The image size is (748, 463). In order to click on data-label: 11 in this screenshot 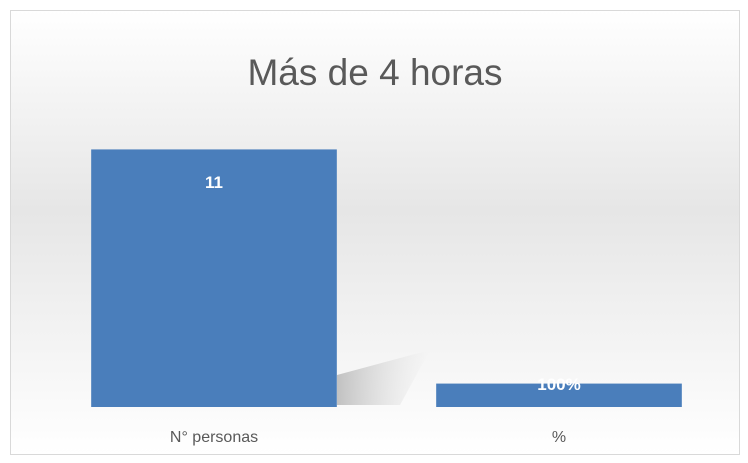, I will do `click(214, 182)`.